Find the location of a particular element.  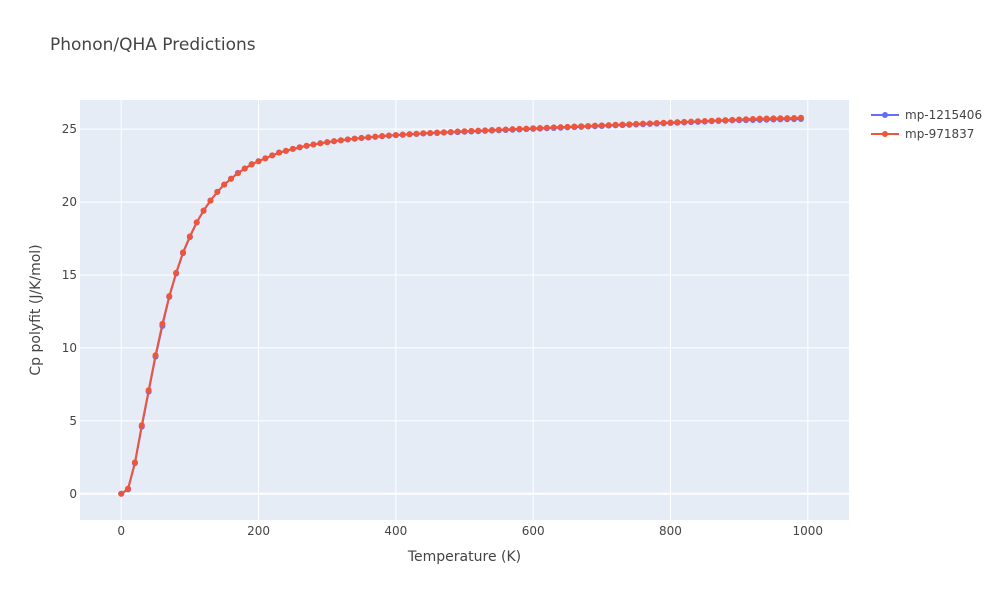

y-axis-title: Cp polyfit (J/K/mol) is located at coordinates (36, 309).